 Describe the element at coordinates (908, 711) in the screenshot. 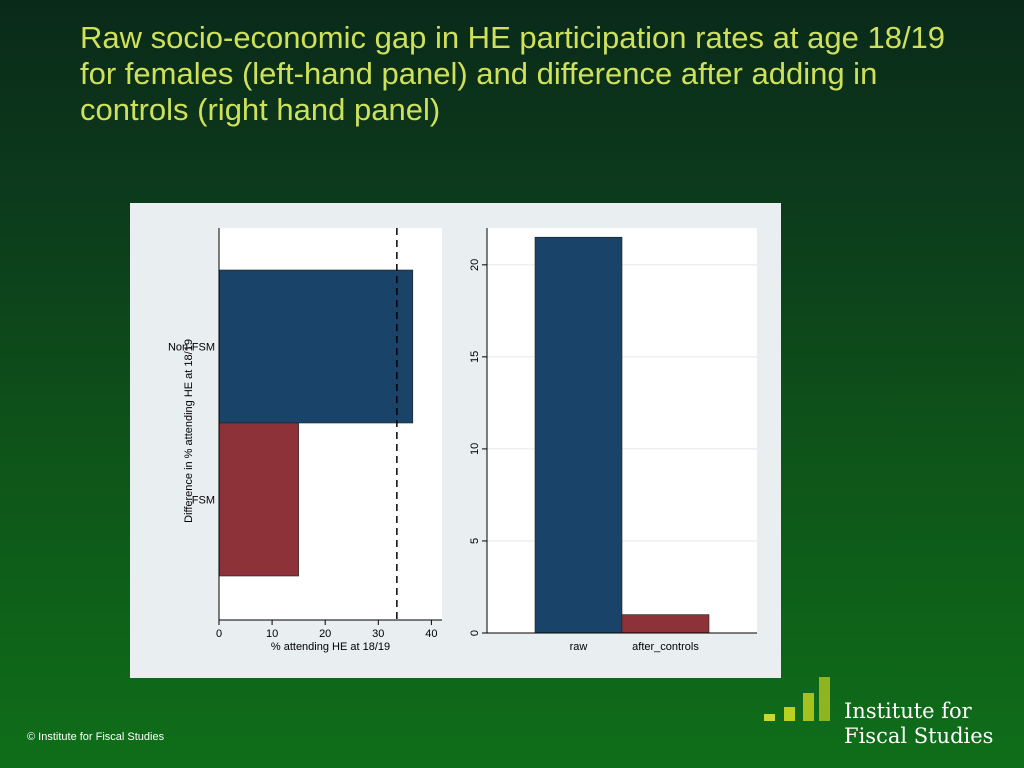

I see `logo-line-1: Institute for` at that location.